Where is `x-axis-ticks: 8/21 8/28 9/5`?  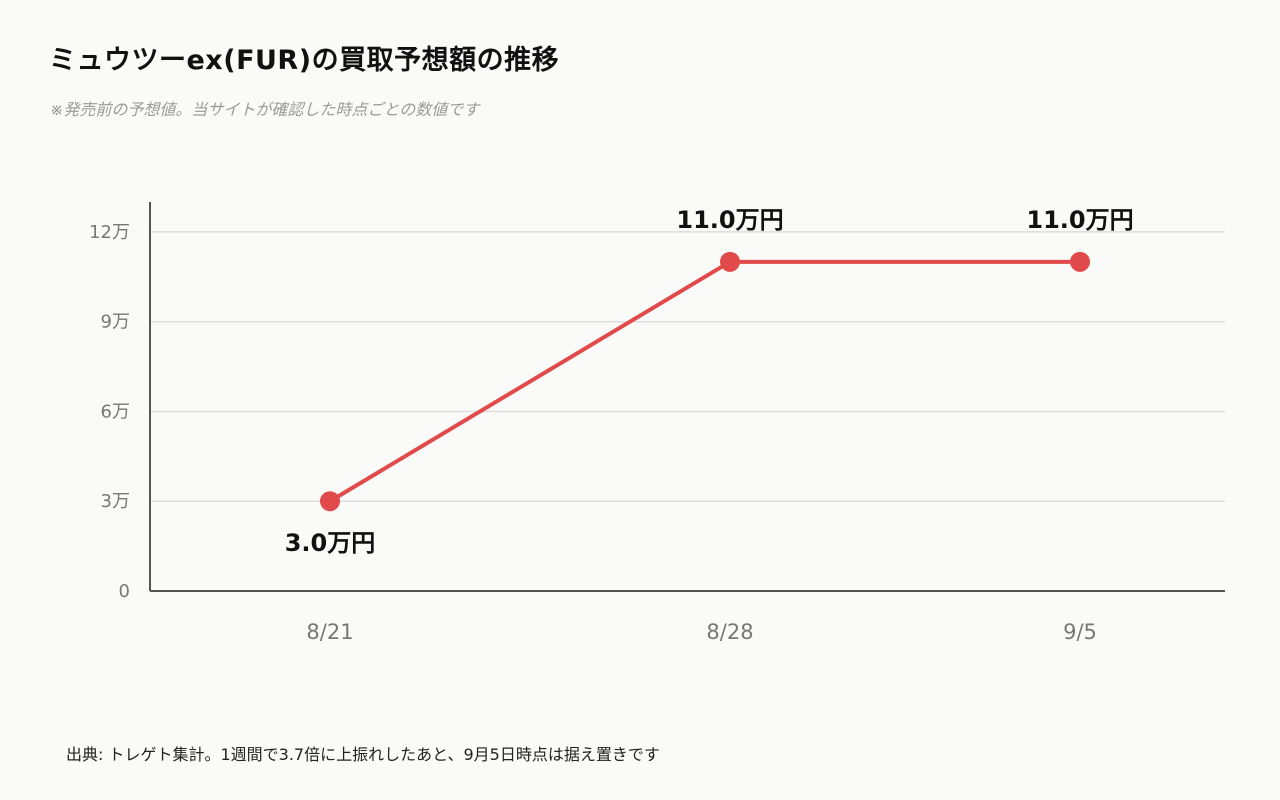 x-axis-ticks: 8/21 8/28 9/5 is located at coordinates (701, 632).